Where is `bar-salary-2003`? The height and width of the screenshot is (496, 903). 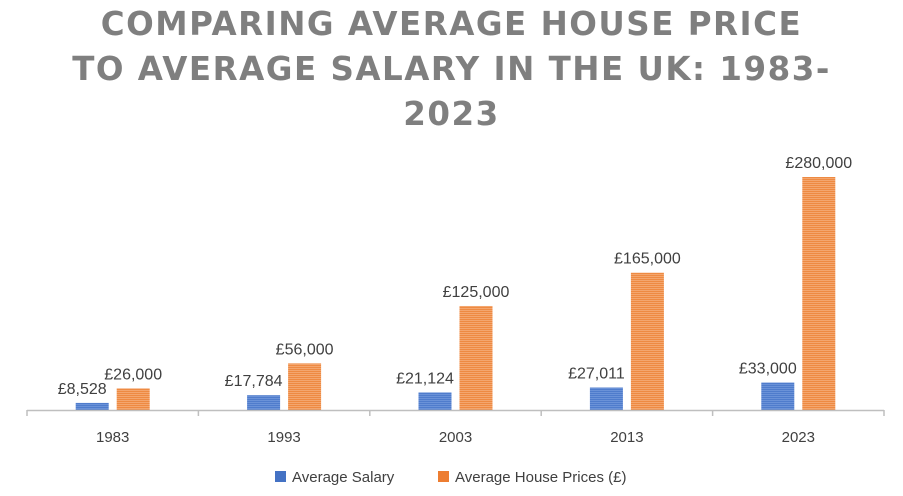
bar-salary-2003 is located at coordinates (435, 401).